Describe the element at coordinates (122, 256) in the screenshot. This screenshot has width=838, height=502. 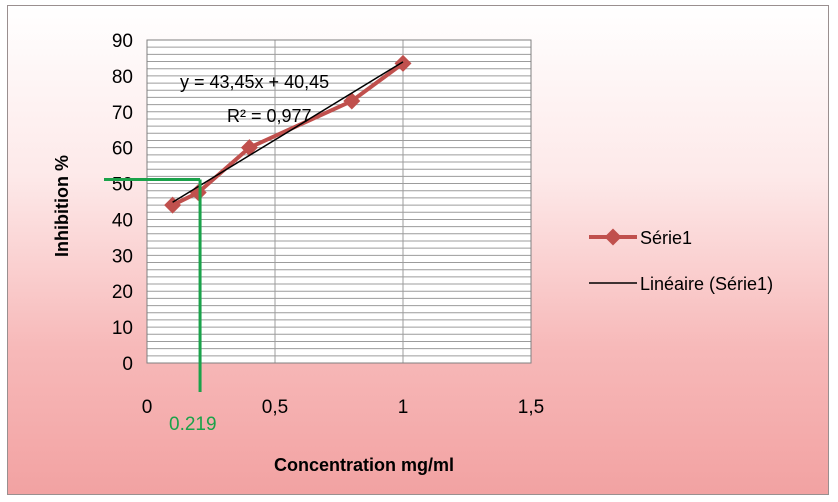
I see `y-tick-label: 30` at that location.